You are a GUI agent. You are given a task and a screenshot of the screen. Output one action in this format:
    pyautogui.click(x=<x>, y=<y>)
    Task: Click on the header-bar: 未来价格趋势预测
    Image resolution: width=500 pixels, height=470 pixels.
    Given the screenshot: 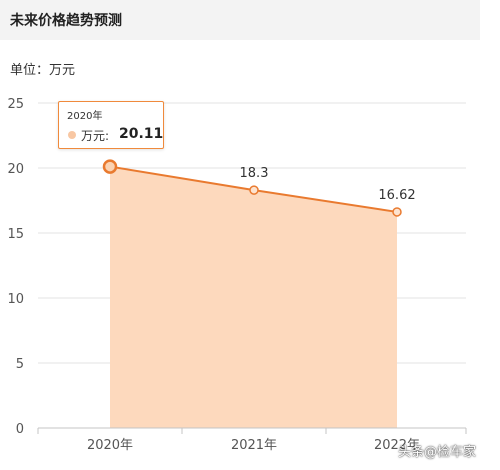 What is the action you would take?
    pyautogui.click(x=240, y=20)
    